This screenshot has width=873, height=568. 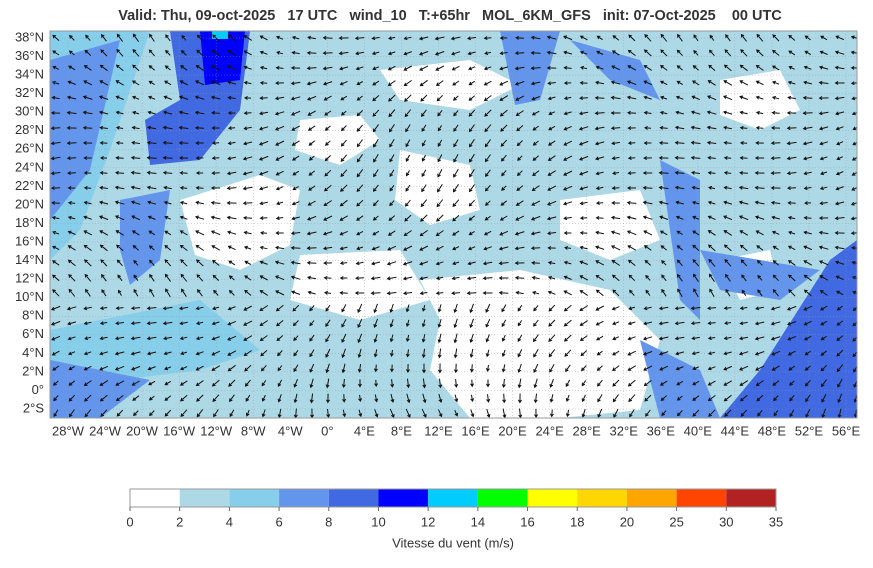 What do you see at coordinates (29, 111) in the screenshot?
I see `lat-label: 30°N` at bounding box center [29, 111].